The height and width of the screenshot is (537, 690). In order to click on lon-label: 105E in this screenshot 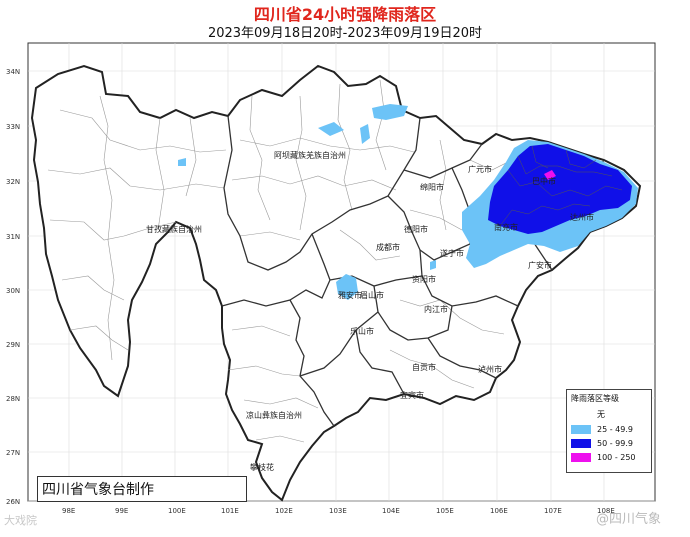, I will do `click(445, 511)`.